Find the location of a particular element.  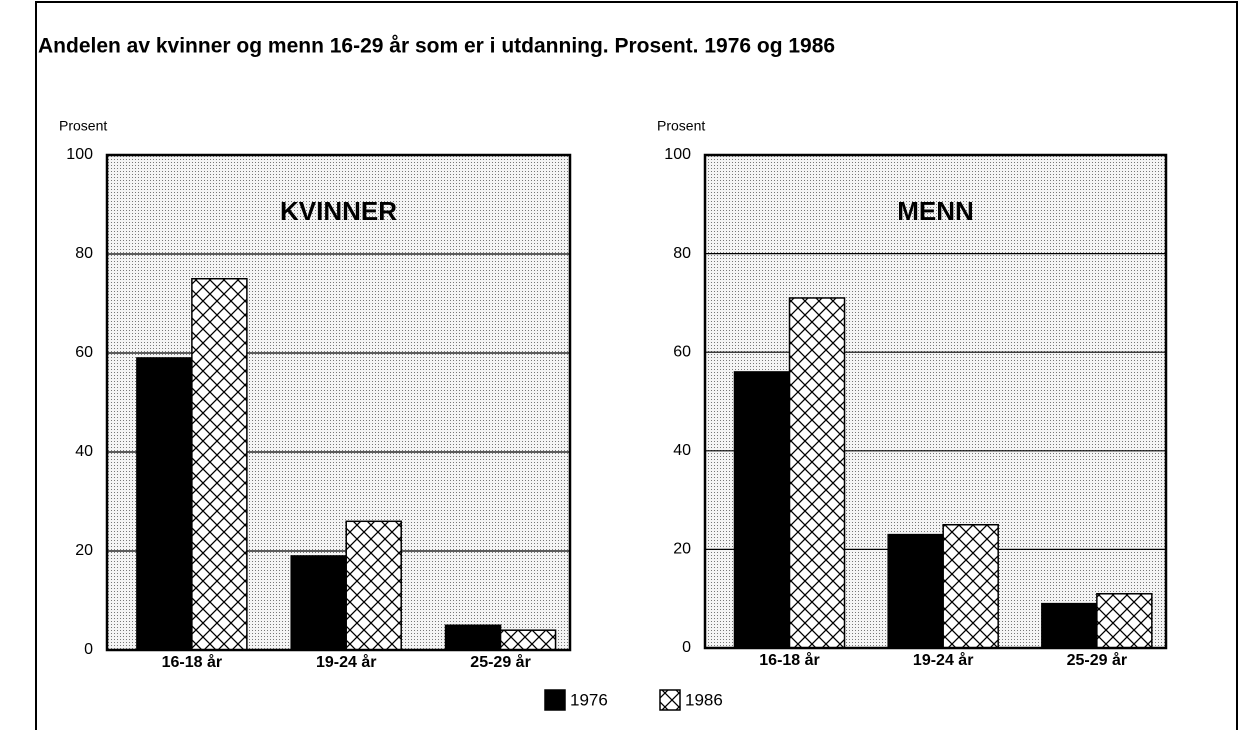

panel-label: KVINNER is located at coordinates (338, 211).